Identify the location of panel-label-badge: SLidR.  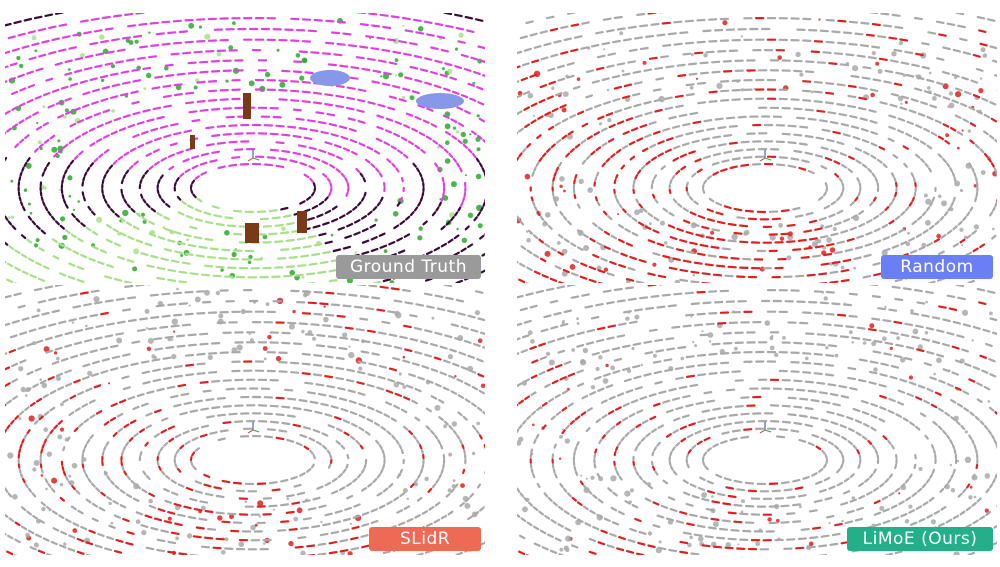
(425, 539).